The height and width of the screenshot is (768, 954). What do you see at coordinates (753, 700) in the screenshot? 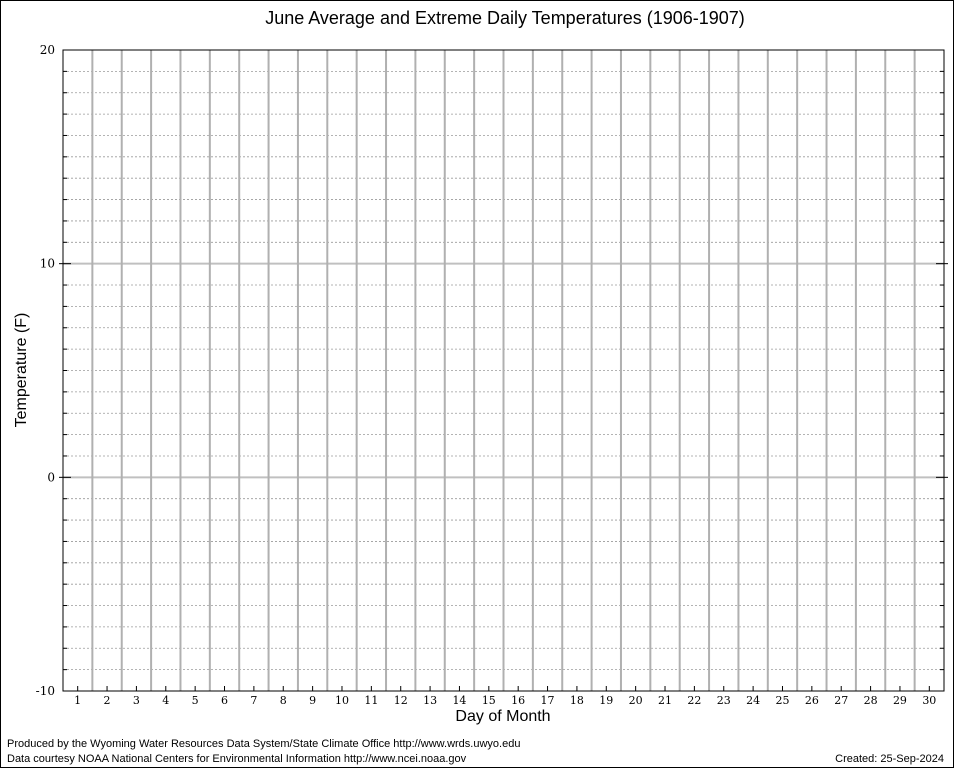
I see `x-tick-label: 24` at bounding box center [753, 700].